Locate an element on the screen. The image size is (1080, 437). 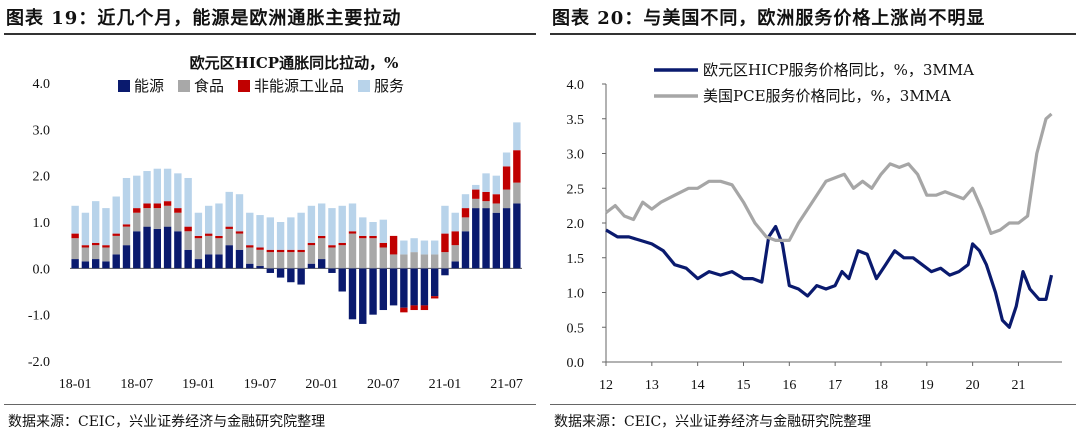
right-bottom-rule is located at coordinates (813, 404).